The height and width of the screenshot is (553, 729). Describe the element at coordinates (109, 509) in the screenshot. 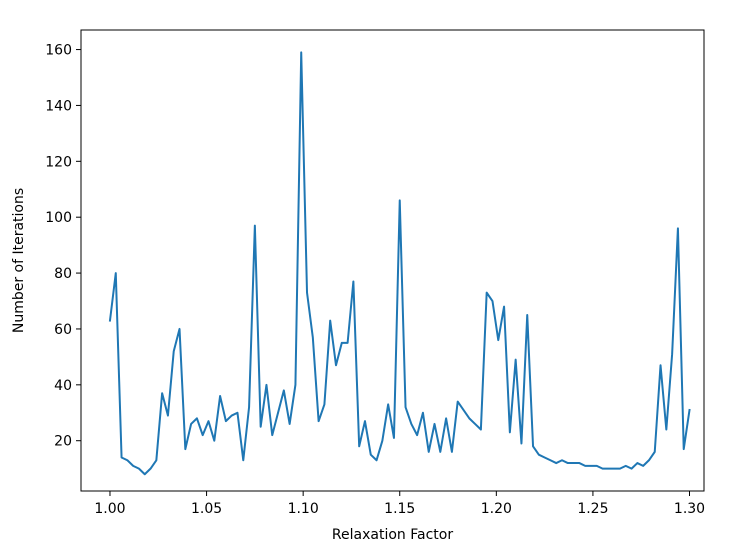

I see `x-tick-label: 1.00` at that location.